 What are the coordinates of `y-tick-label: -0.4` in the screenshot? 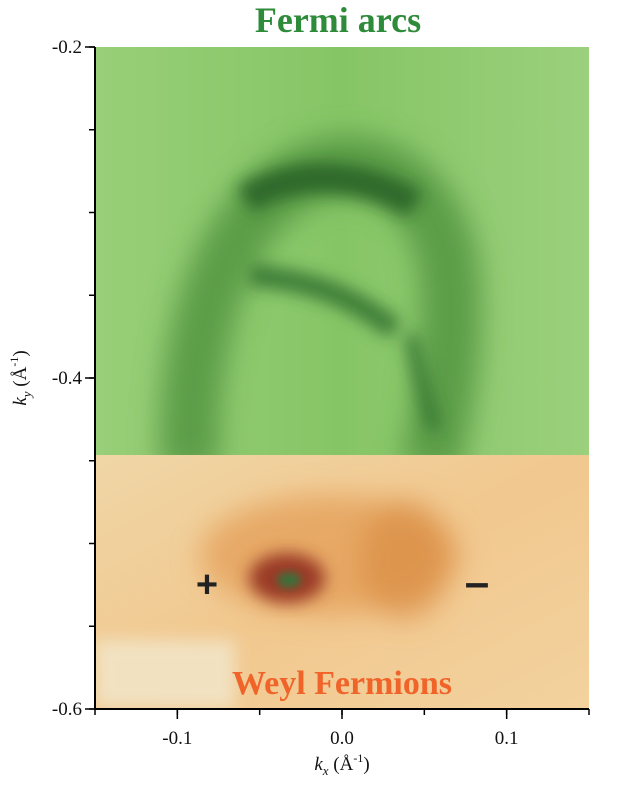 It's located at (67, 378).